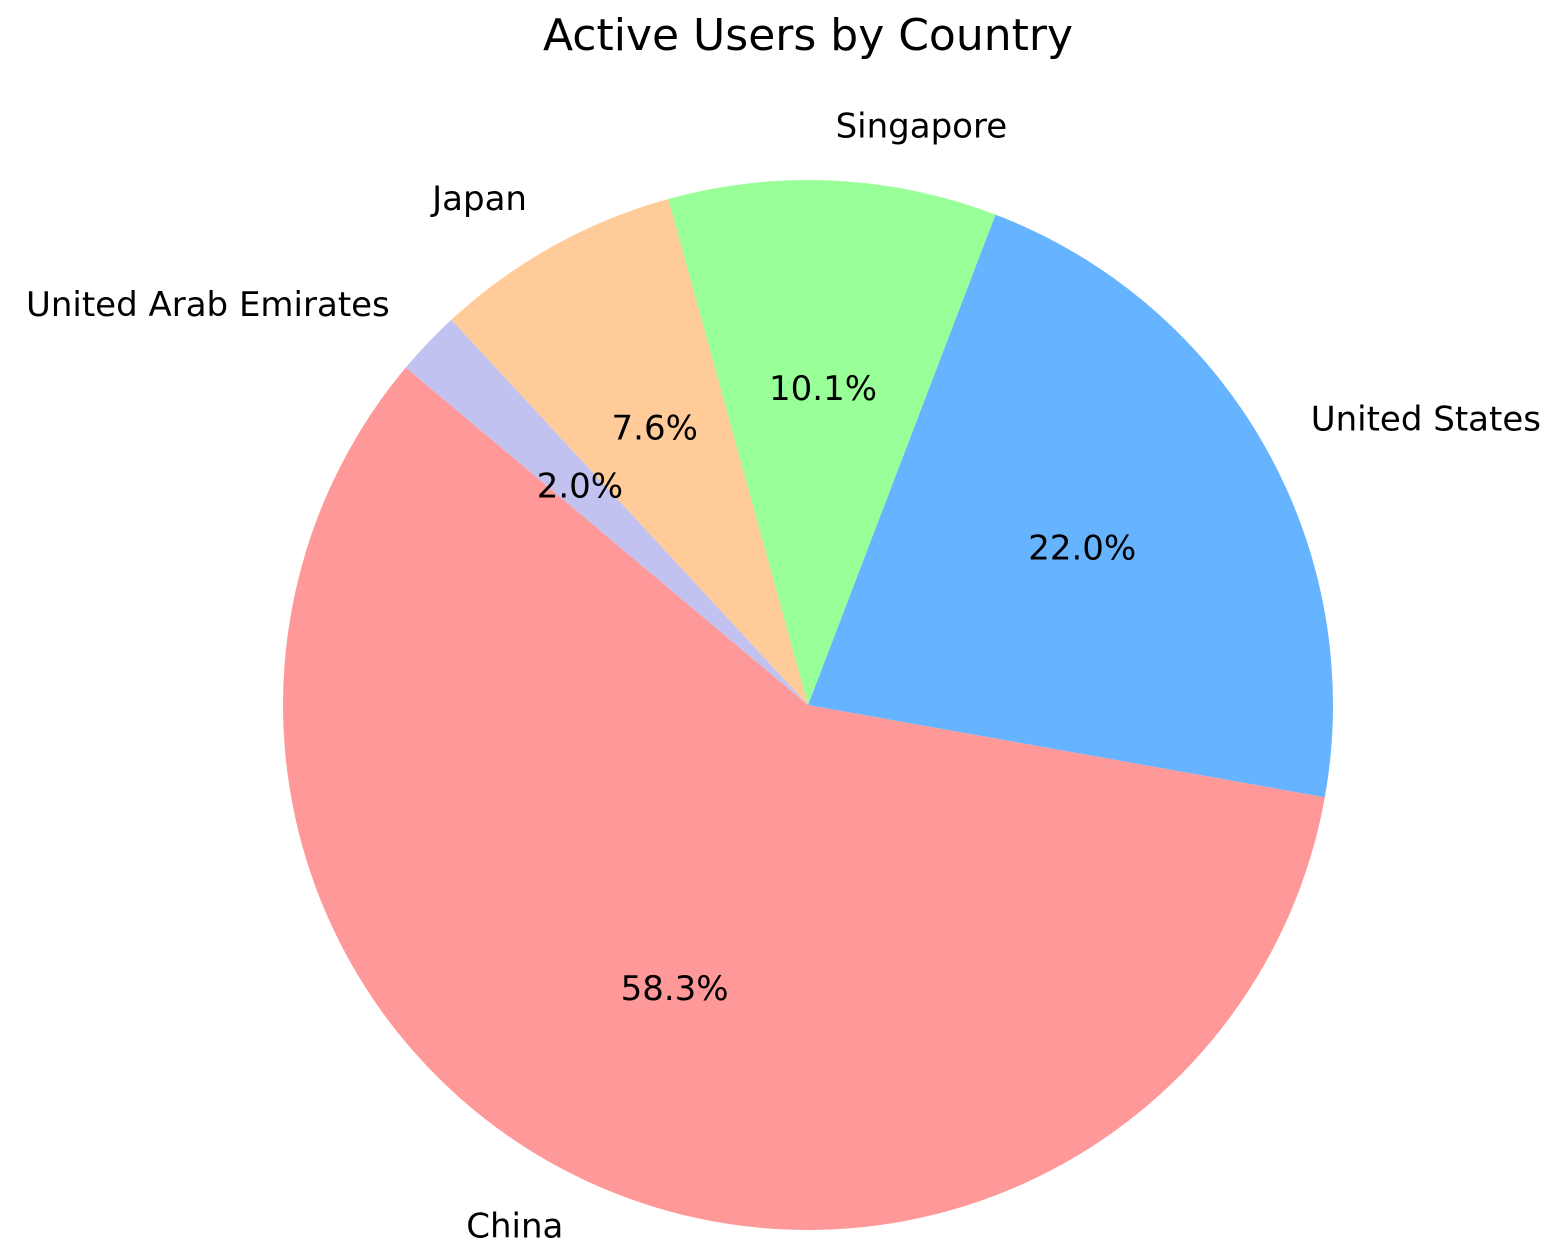 Image resolution: width=1566 pixels, height=1253 pixels. I want to click on percent-label: 22.0%, so click(1082, 548).